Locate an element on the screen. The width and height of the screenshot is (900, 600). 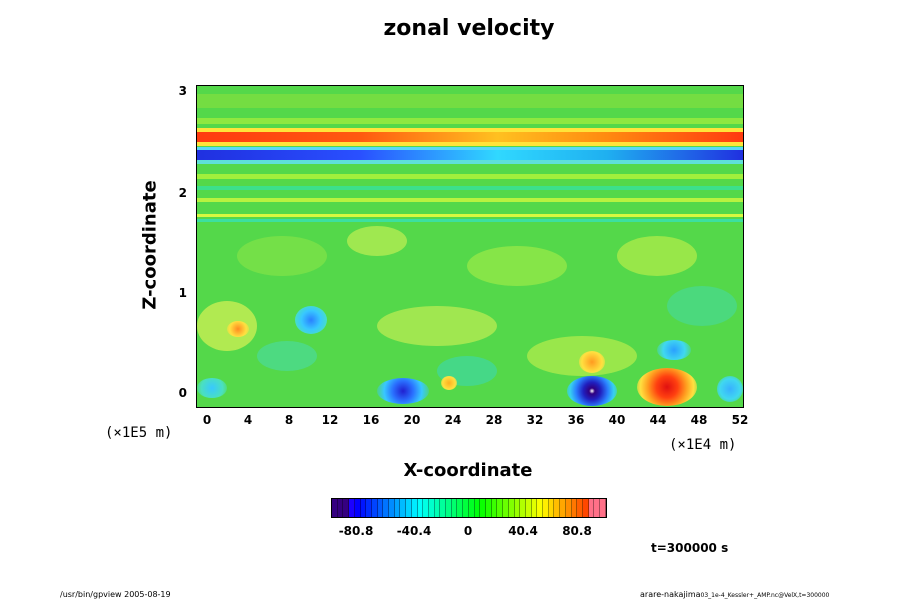
x-tick-label: 20 is located at coordinates (412, 420).